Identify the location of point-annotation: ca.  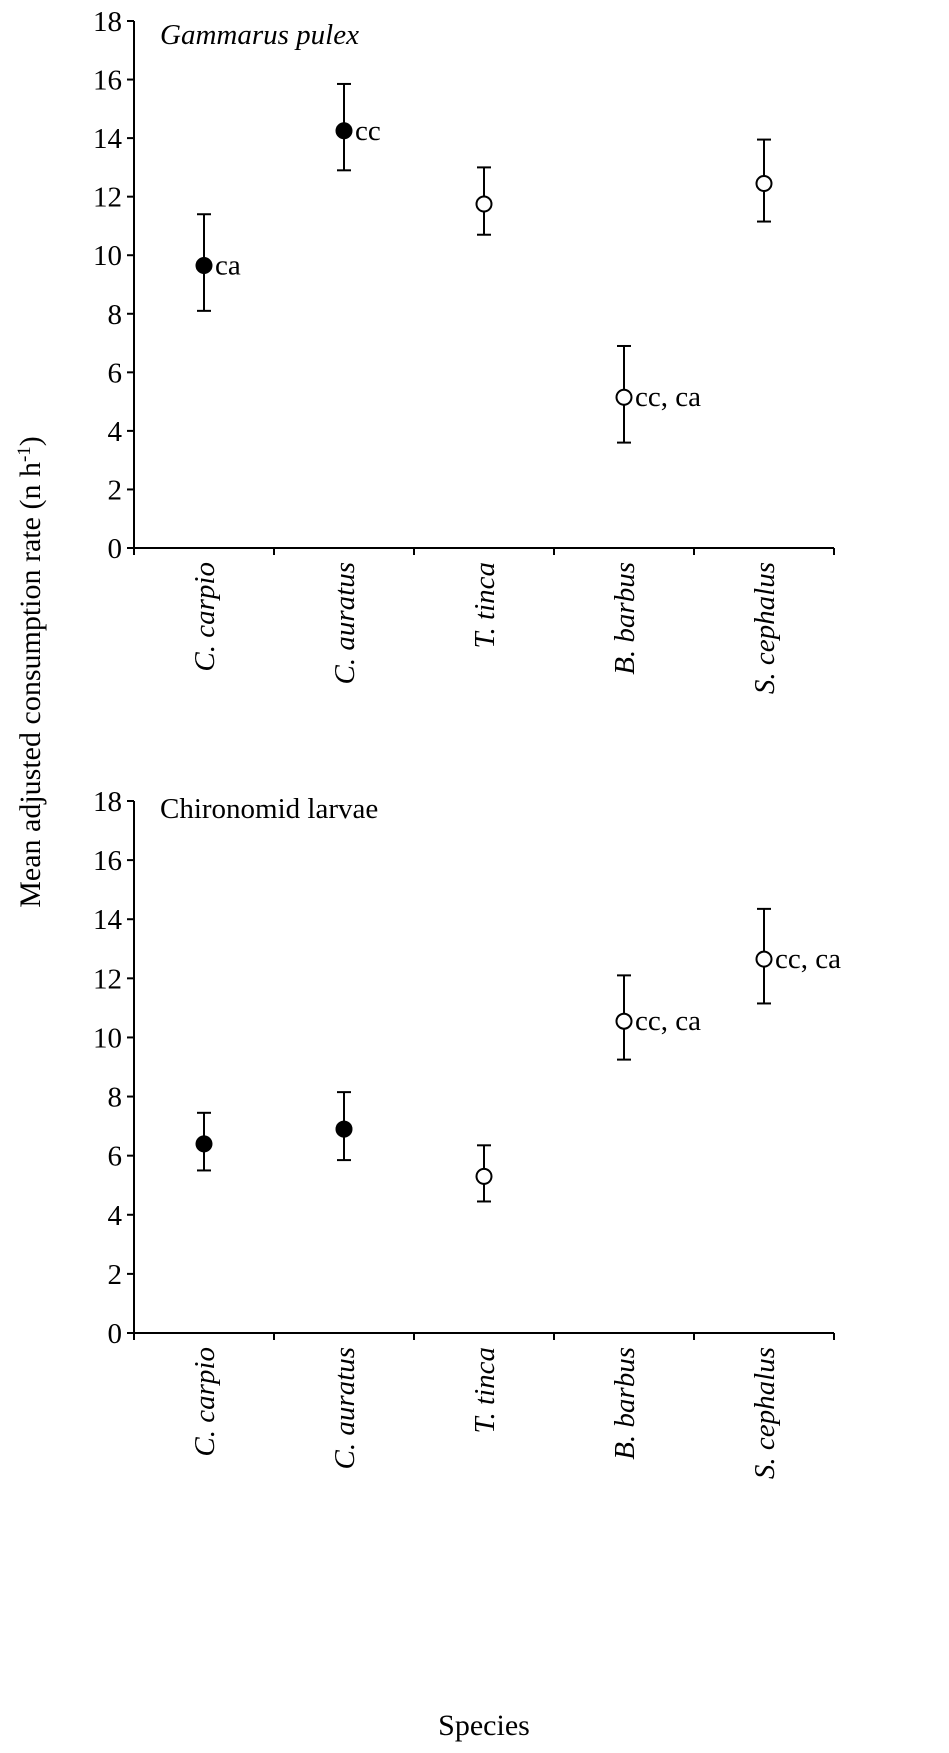
(228, 265).